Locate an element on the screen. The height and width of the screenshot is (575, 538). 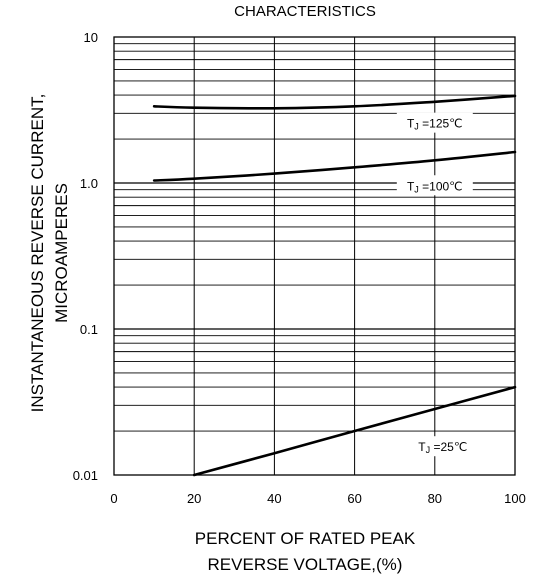
x-tick-label: 100 is located at coordinates (515, 498).